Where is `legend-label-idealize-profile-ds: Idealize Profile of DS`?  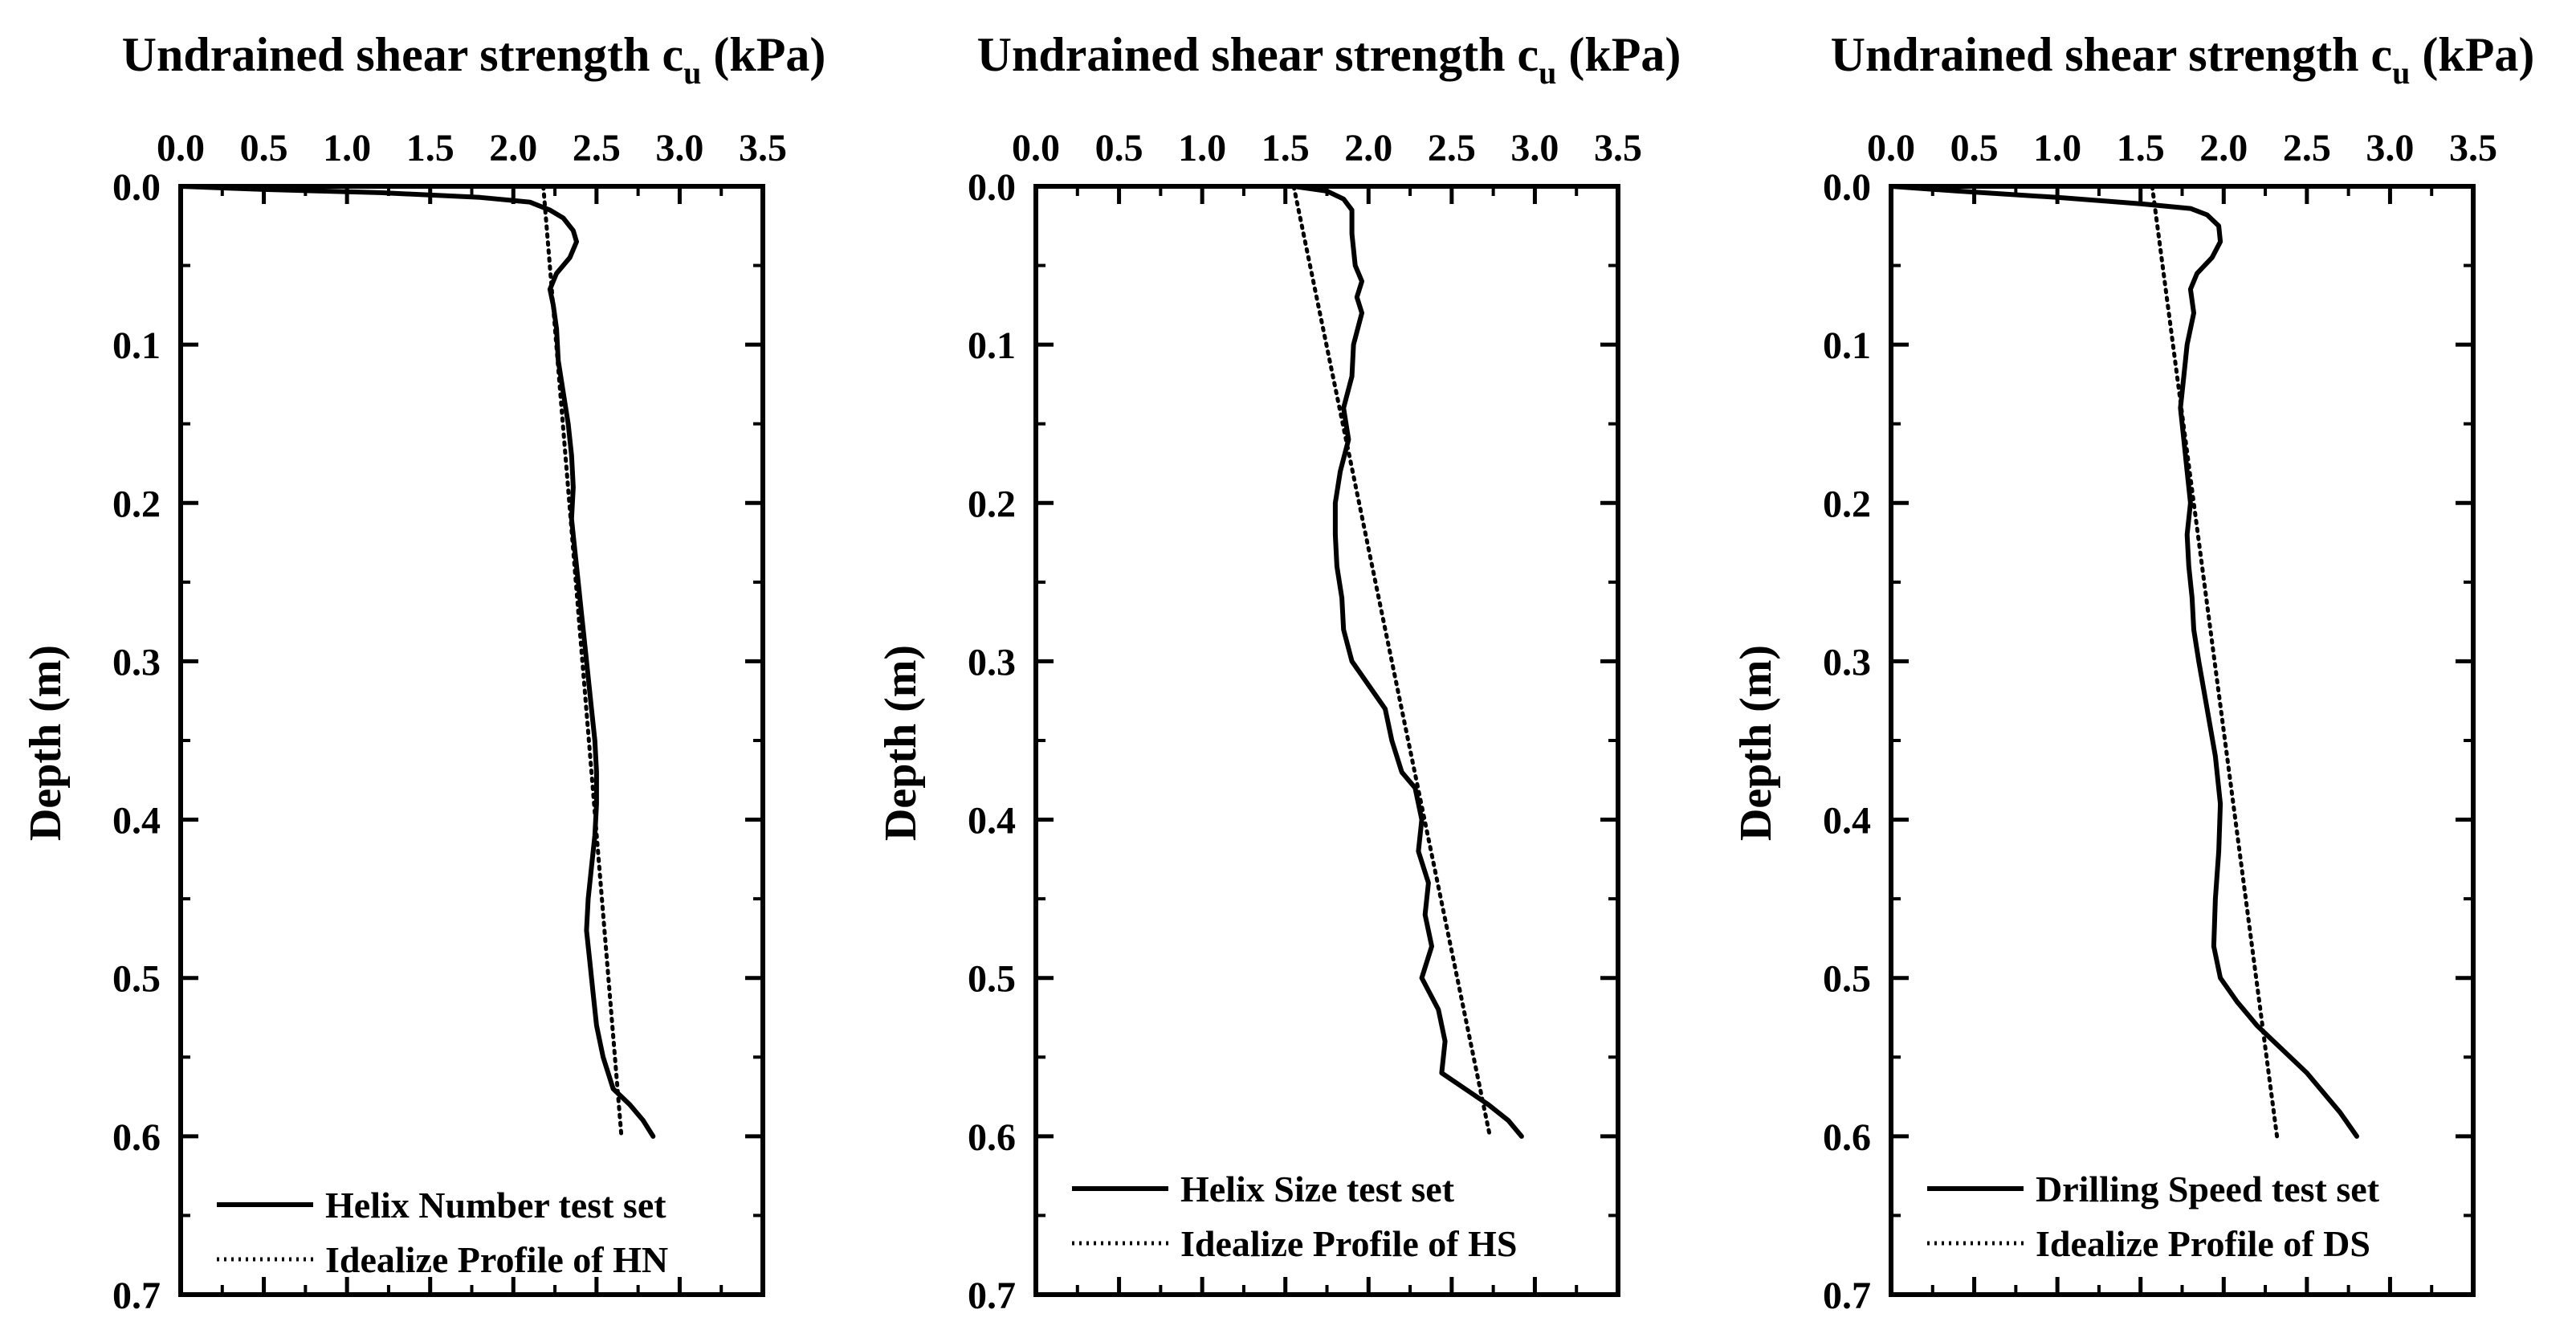
legend-label-idealize-profile-ds: Idealize Profile of DS is located at coordinates (2203, 1243).